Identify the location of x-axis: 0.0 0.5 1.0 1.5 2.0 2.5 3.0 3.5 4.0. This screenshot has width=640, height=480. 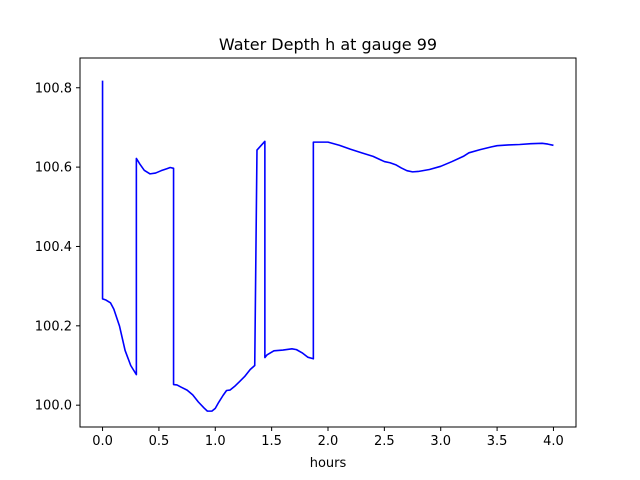
(328, 438).